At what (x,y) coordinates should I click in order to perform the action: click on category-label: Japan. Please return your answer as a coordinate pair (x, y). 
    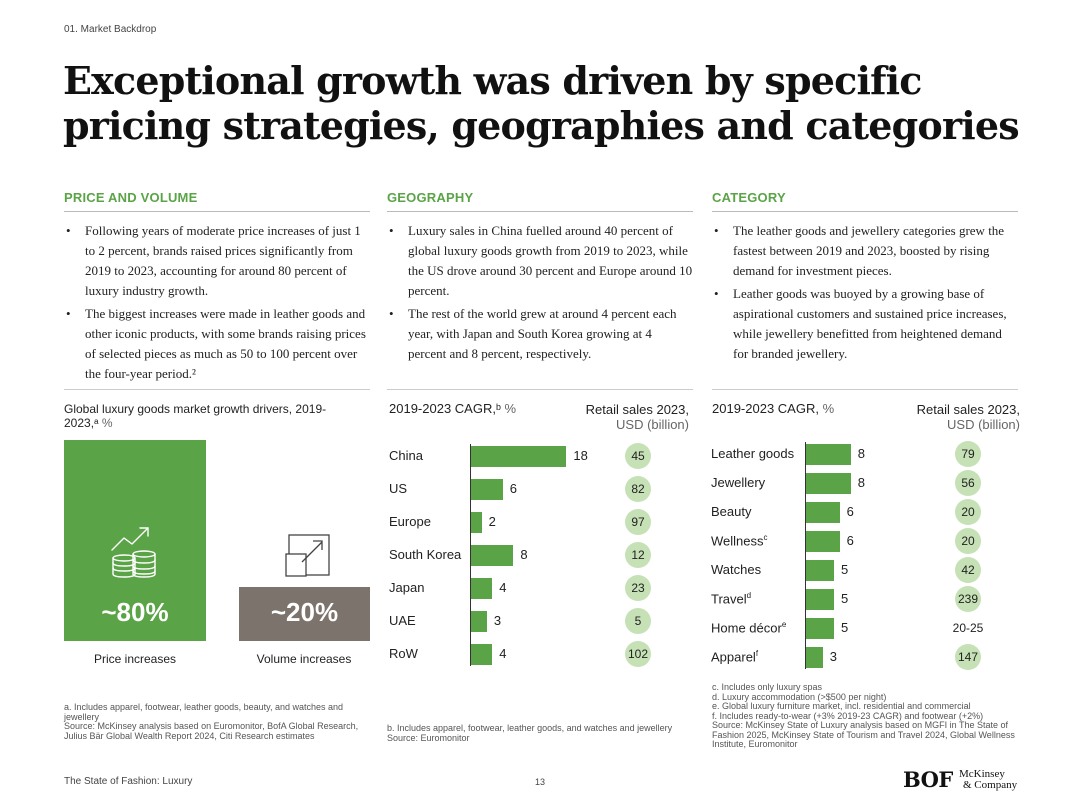
    Looking at the image, I should click on (407, 587).